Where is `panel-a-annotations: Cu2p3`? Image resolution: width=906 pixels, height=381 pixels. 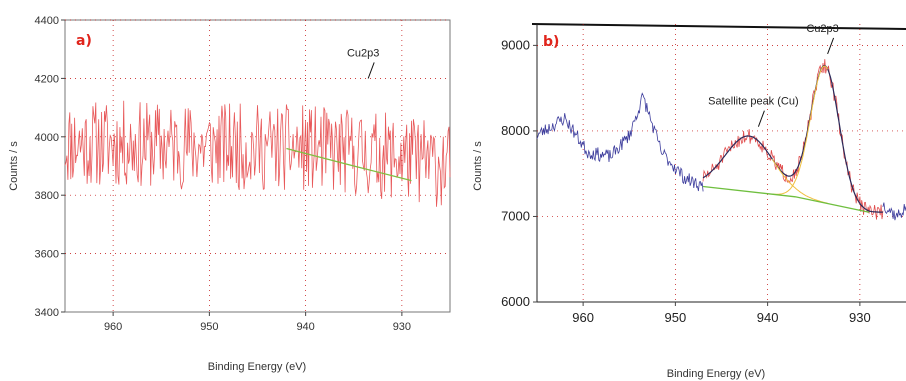 panel-a-annotations: Cu2p3 is located at coordinates (363, 63).